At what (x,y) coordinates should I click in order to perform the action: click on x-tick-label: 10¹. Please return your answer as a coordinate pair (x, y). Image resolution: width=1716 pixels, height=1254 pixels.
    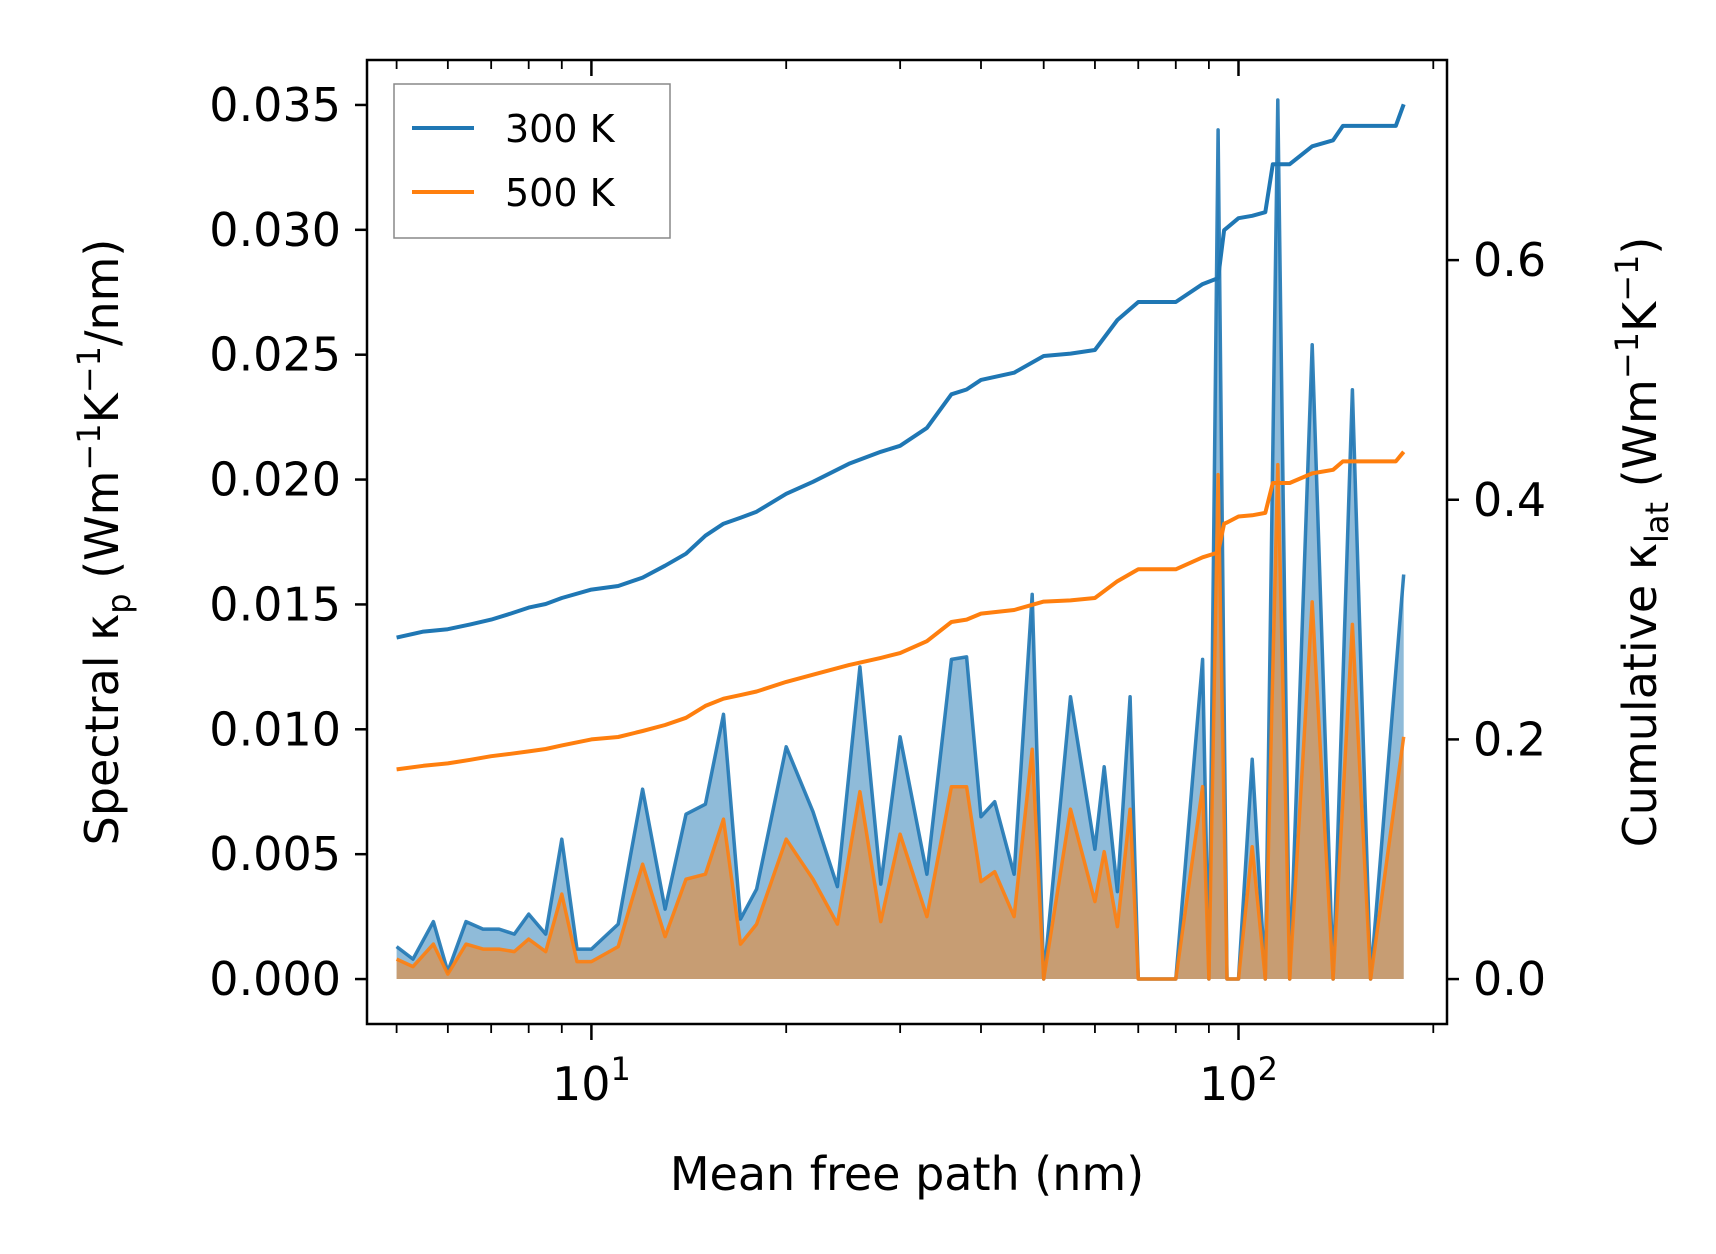
    Looking at the image, I should click on (591, 1080).